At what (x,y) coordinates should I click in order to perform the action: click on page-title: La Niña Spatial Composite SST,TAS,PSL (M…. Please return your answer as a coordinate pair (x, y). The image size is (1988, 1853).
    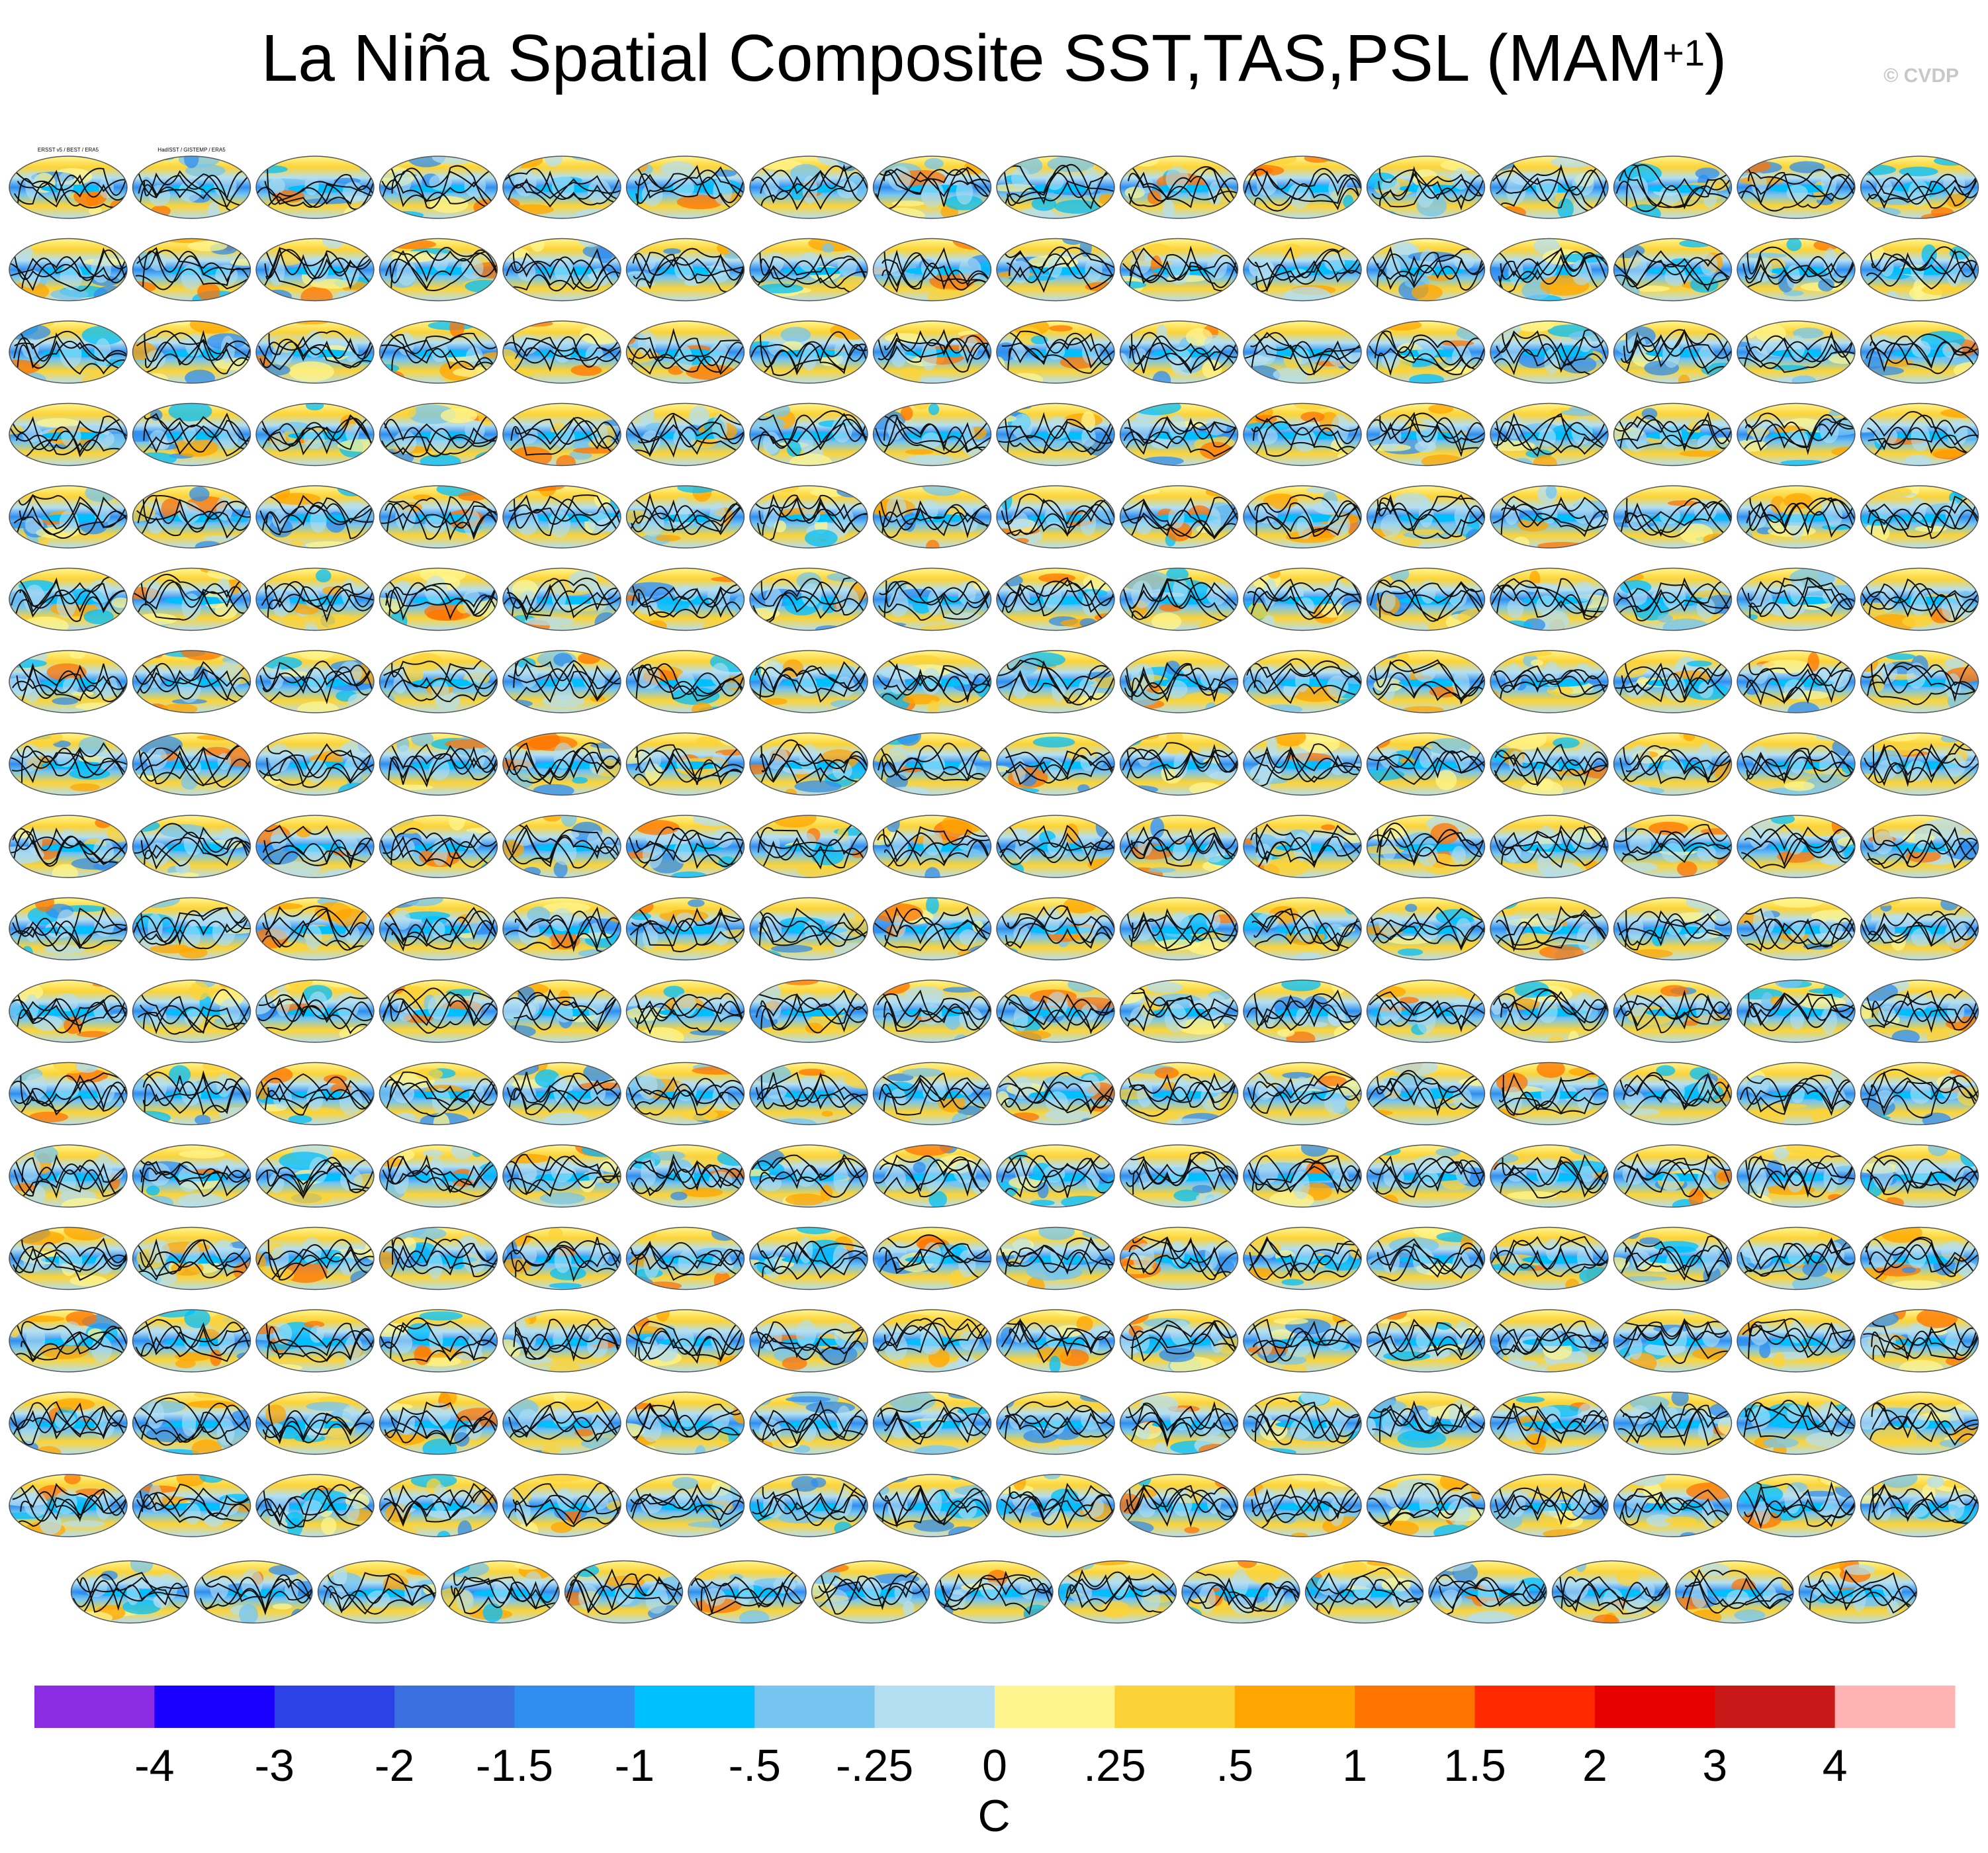
    Looking at the image, I should click on (994, 58).